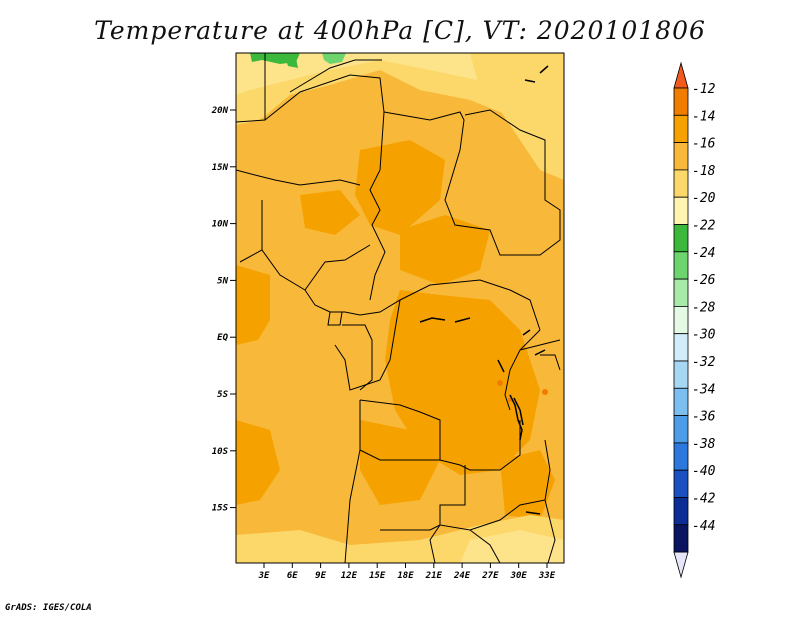 The image size is (800, 618). I want to click on color-bar-label: -22, so click(704, 226).